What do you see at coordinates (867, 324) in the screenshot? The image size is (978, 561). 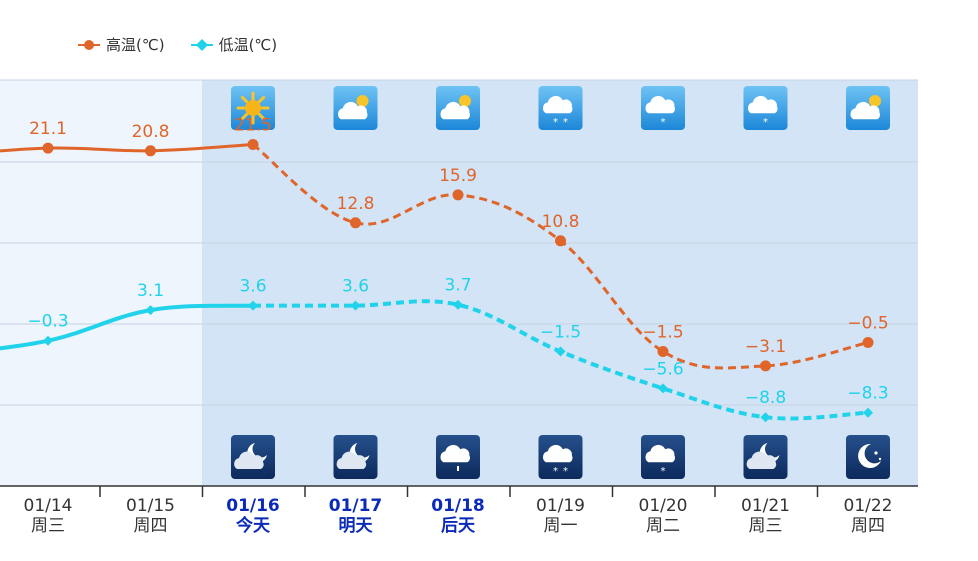 I see `high-temp-label: −0.5` at bounding box center [867, 324].